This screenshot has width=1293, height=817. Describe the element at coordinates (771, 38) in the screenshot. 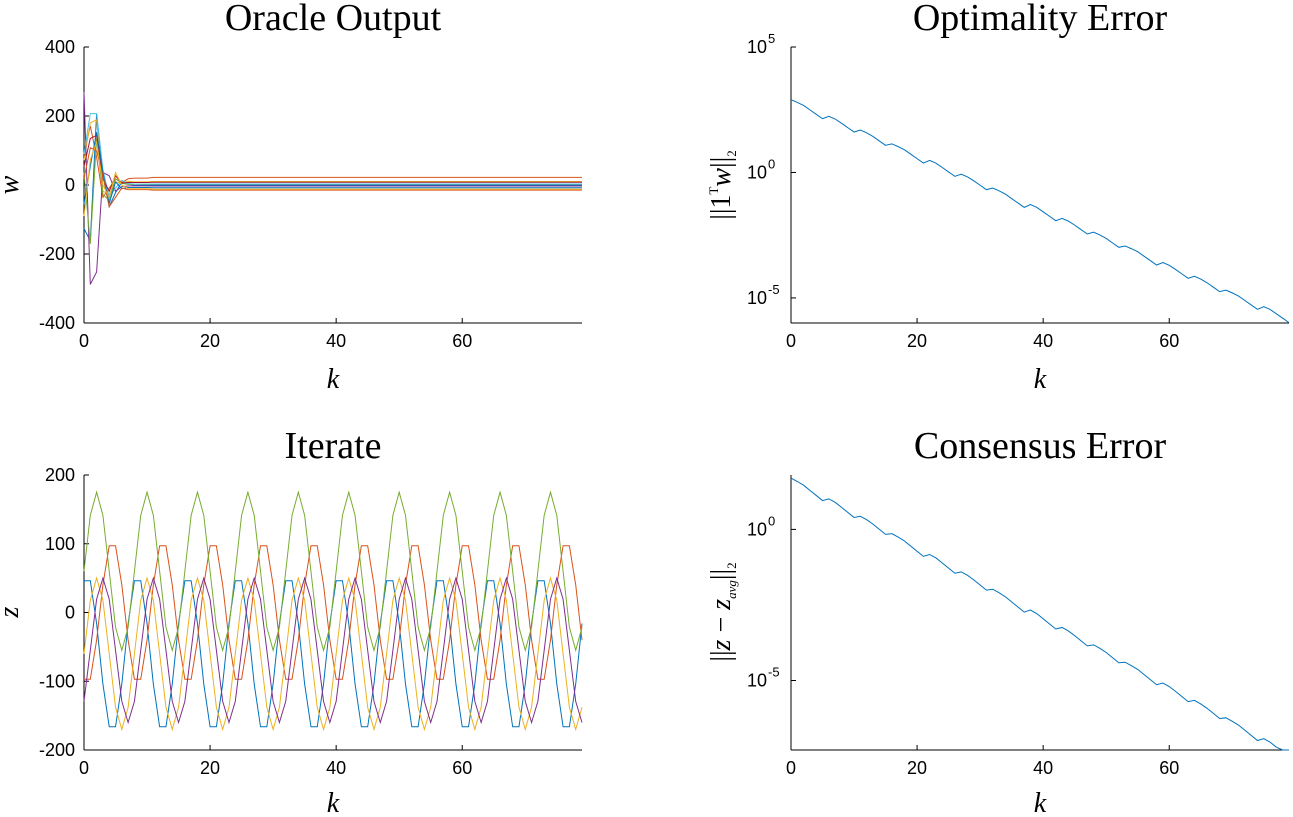

I see `y-tick-exponent: 5` at that location.